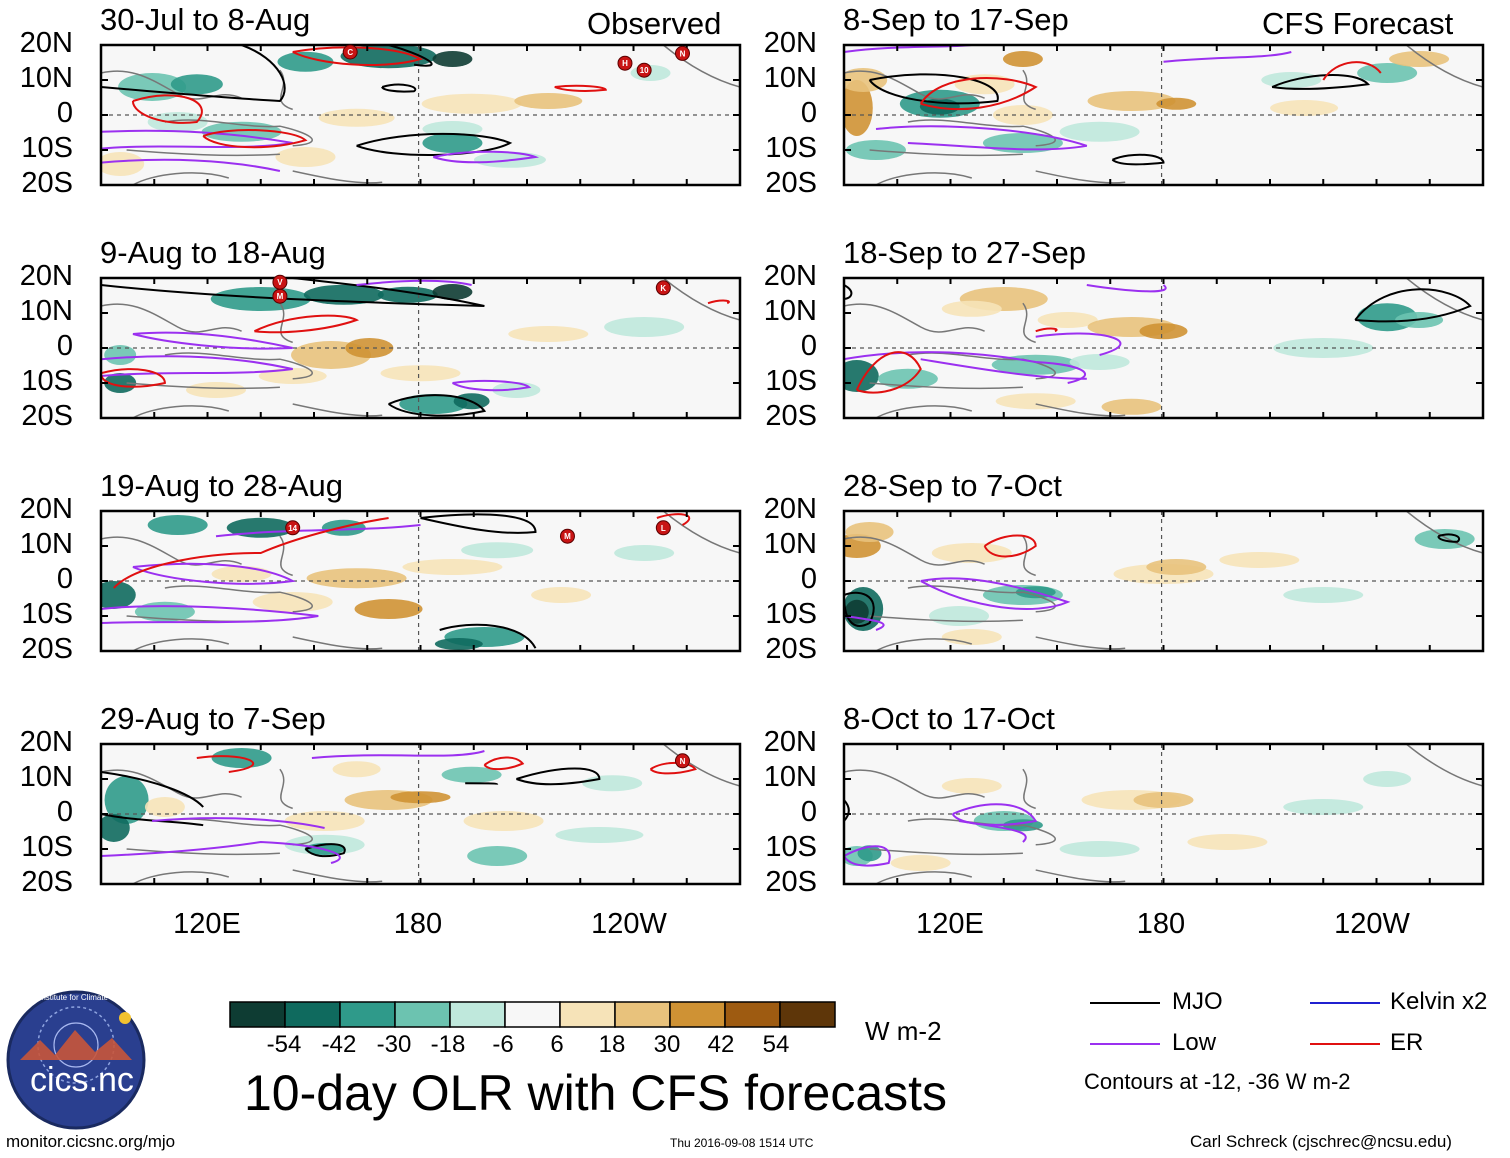 The width and height of the screenshot is (1510, 1158). What do you see at coordinates (949, 718) in the screenshot?
I see `panel-title-8: 8-Oct to 17-Oct` at bounding box center [949, 718].